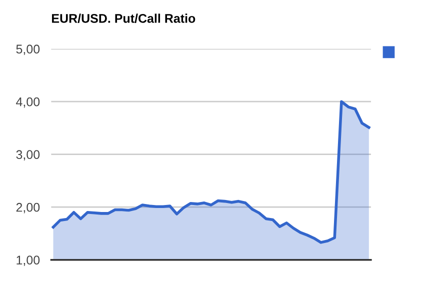  Describe the element at coordinates (28, 208) in the screenshot. I see `y-tick-label: 2,00` at that location.